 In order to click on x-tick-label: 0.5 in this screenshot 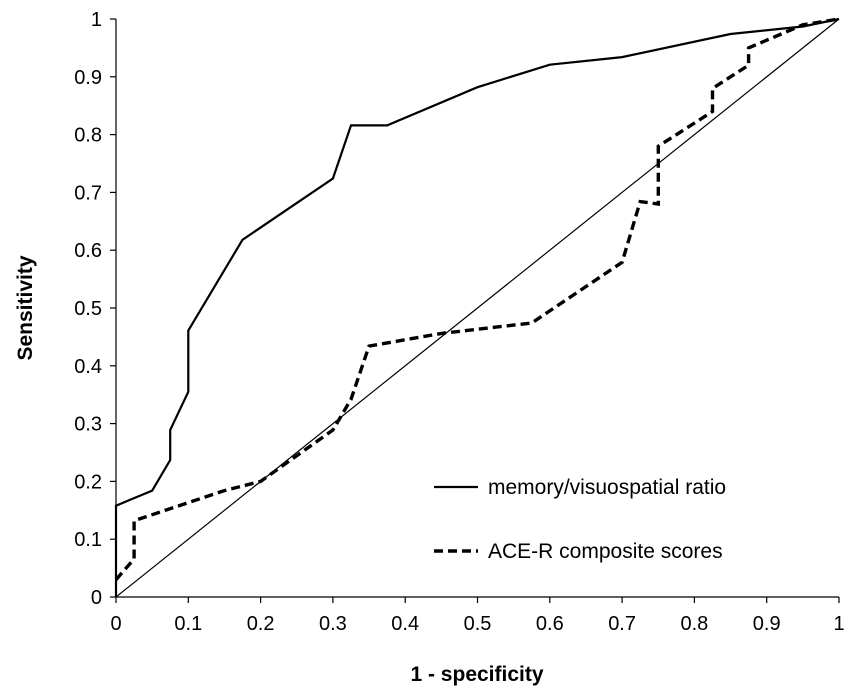, I will do `click(478, 624)`.